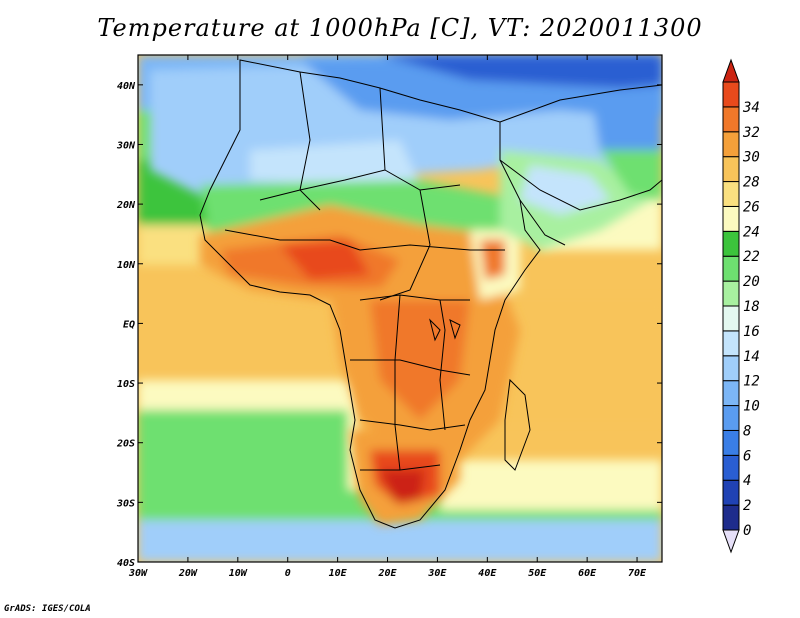 The width and height of the screenshot is (800, 618). What do you see at coordinates (126, 265) in the screenshot?
I see `y-tick-label: 10N` at bounding box center [126, 265].